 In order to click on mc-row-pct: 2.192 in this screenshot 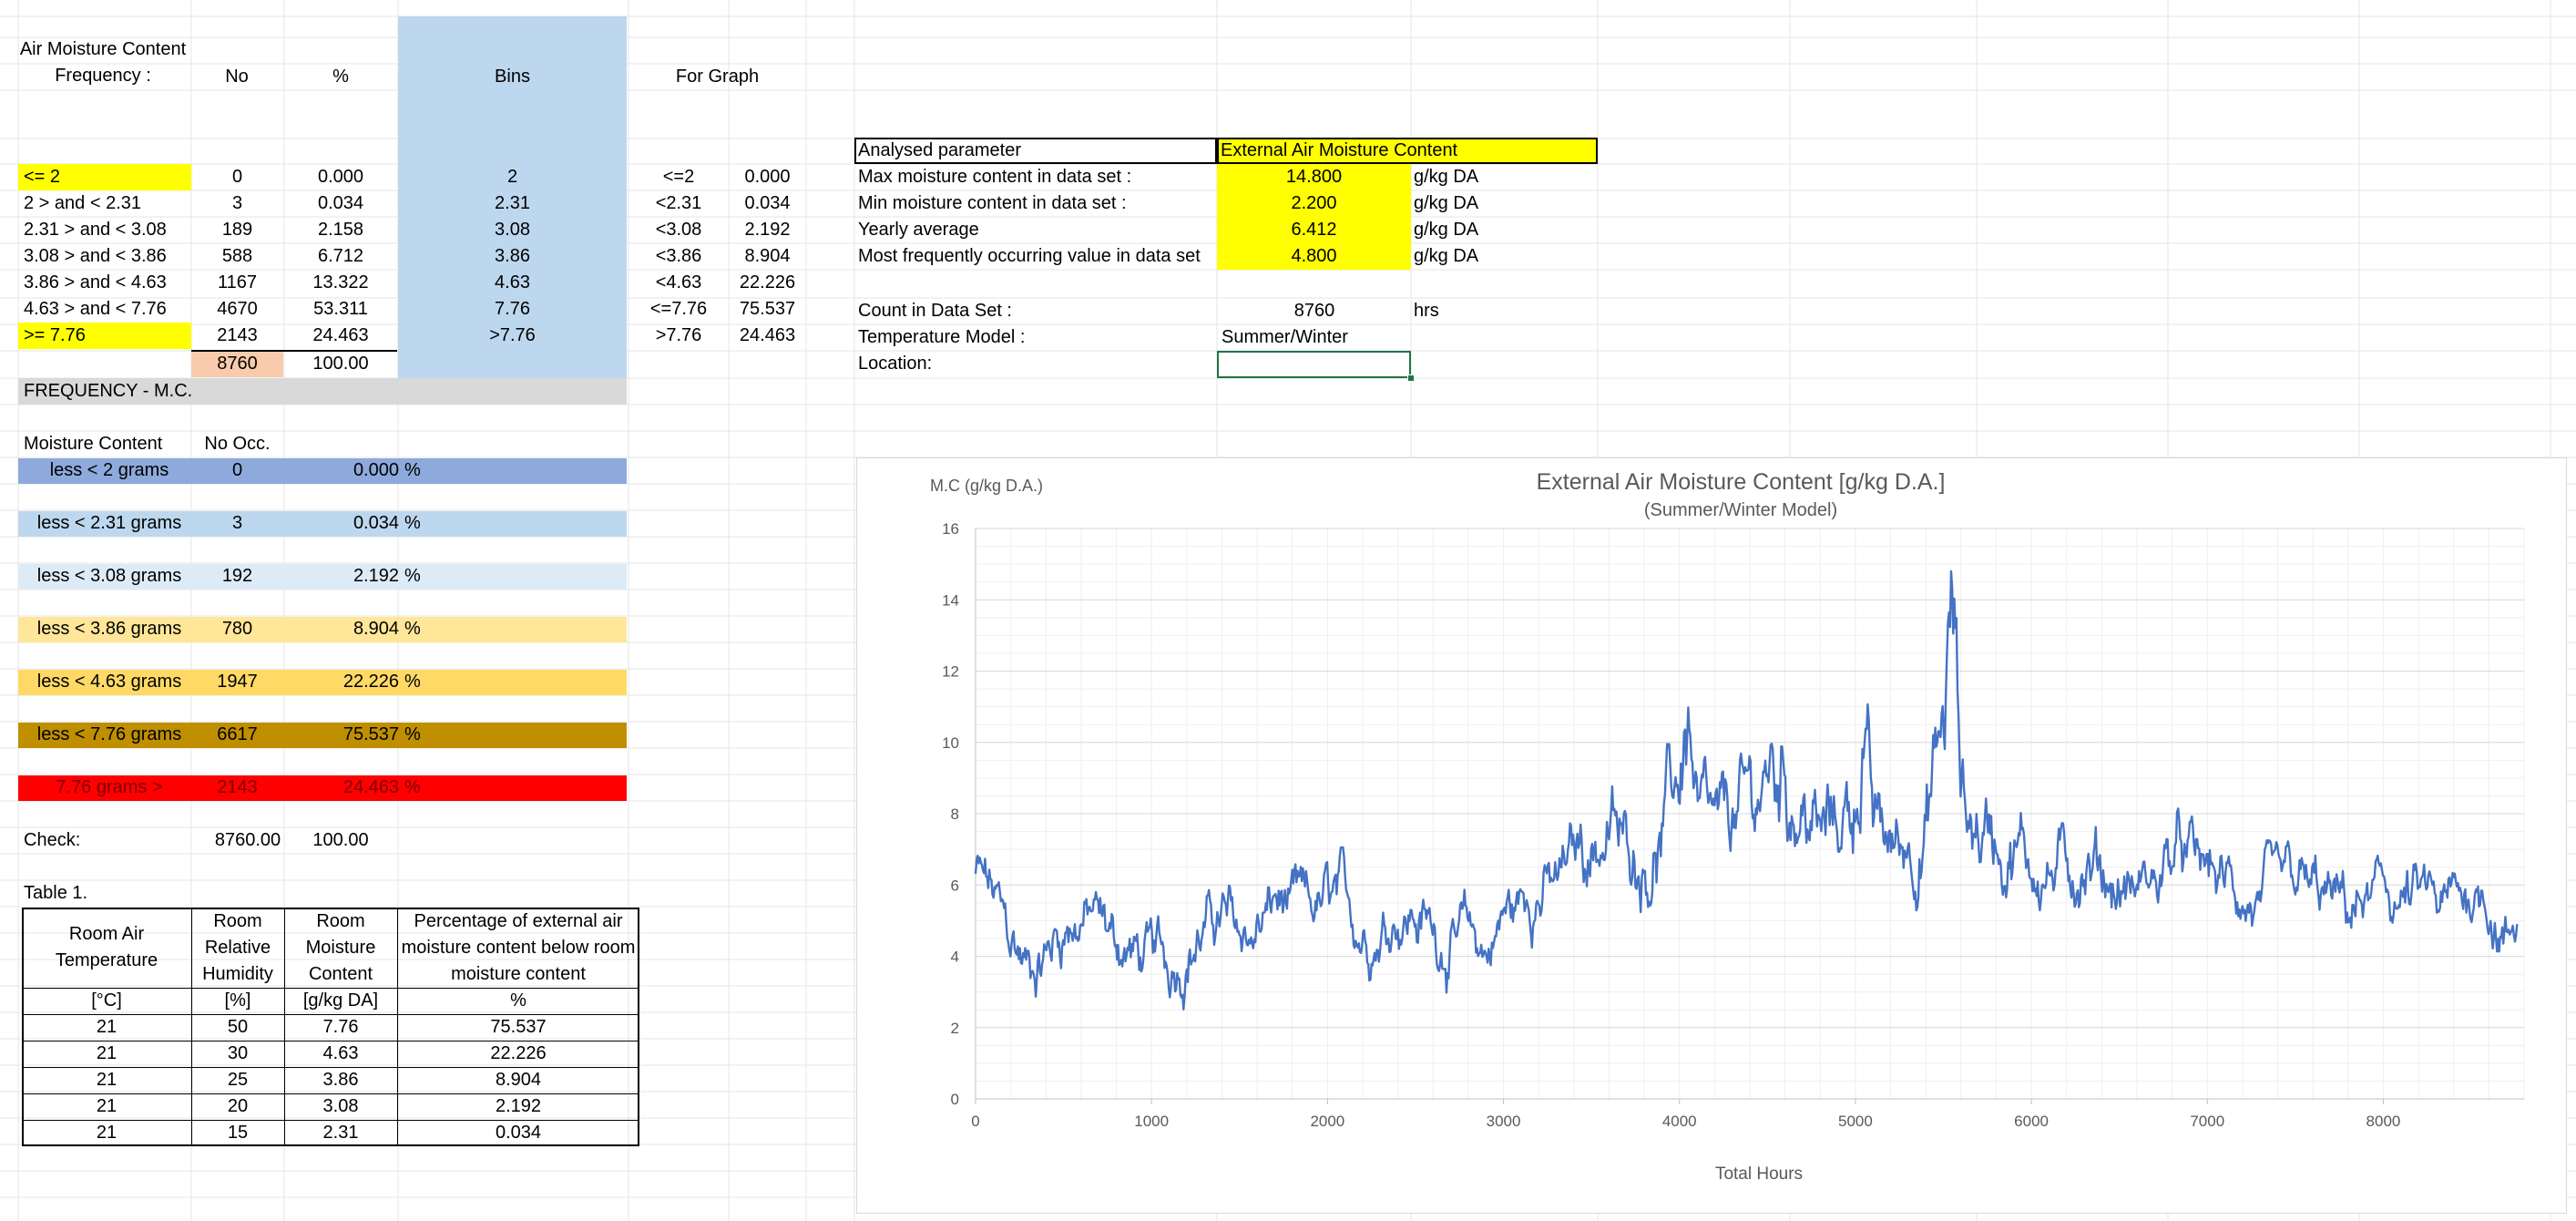, I will do `click(376, 576)`.